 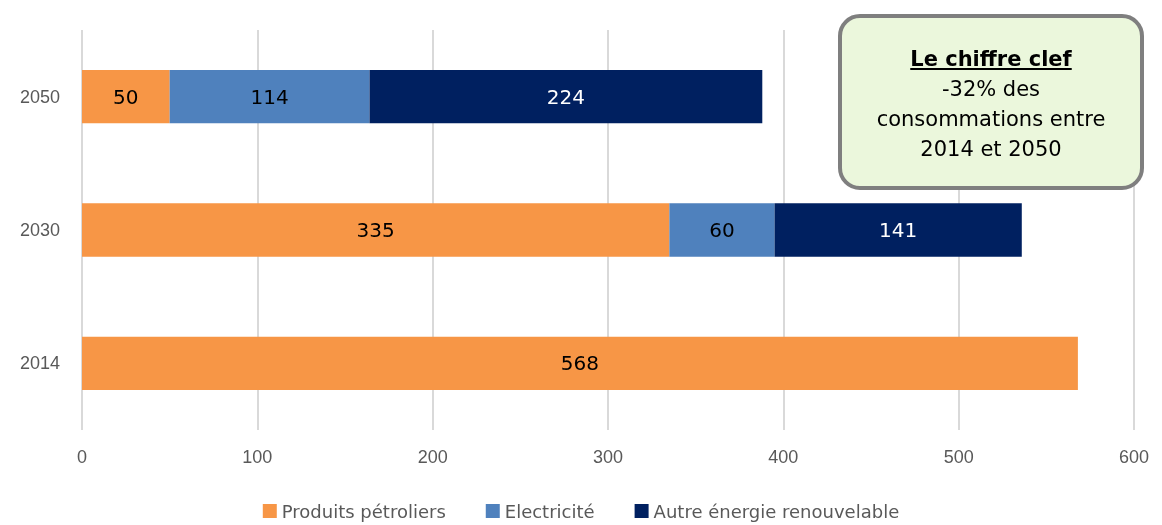 I want to click on data-label: 60, so click(x=722, y=230).